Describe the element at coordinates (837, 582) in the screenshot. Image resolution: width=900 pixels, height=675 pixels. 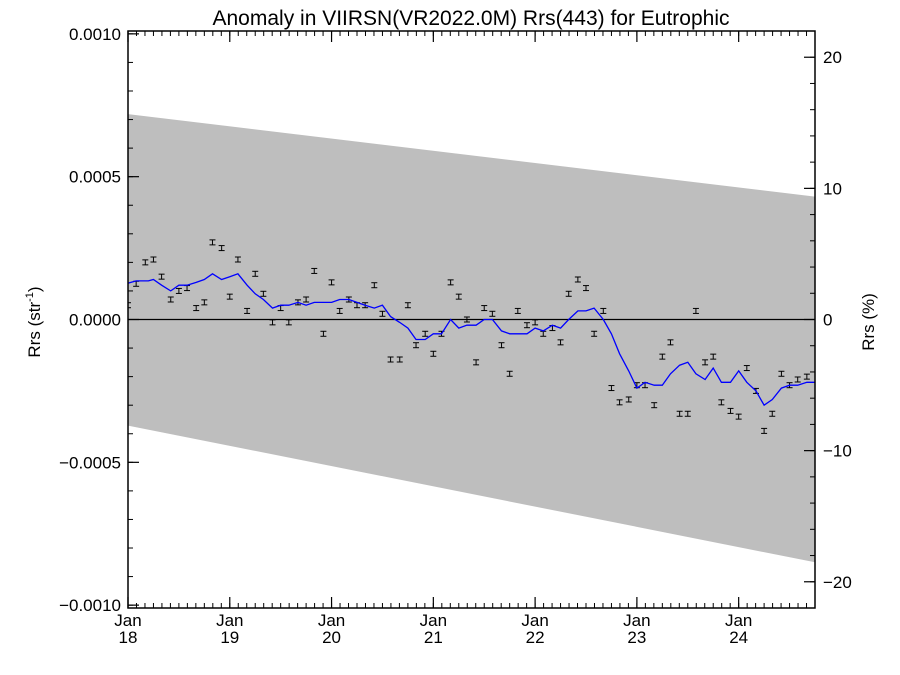
I see `y-right-tick-label: −20` at that location.